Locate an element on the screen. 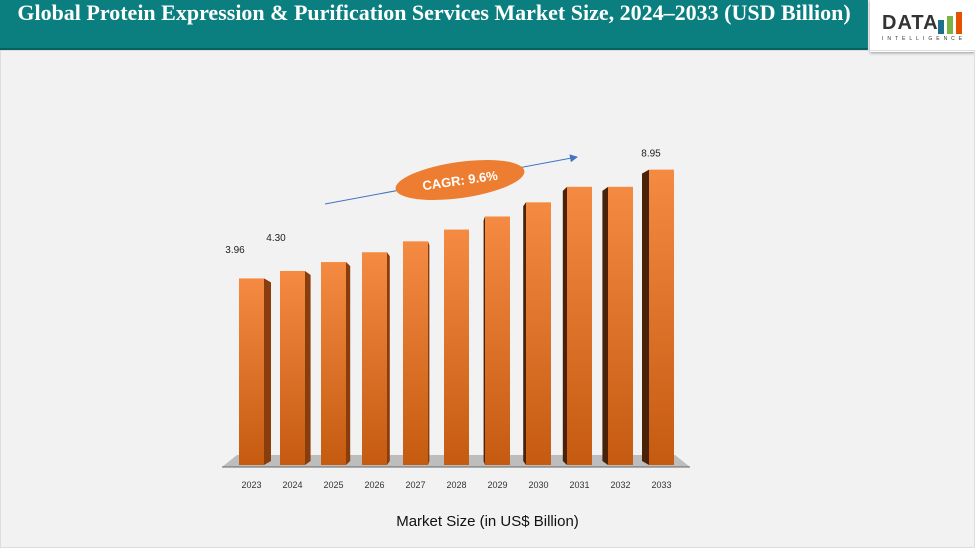  logo: DATA INTELLIGENCE is located at coordinates (922, 26).